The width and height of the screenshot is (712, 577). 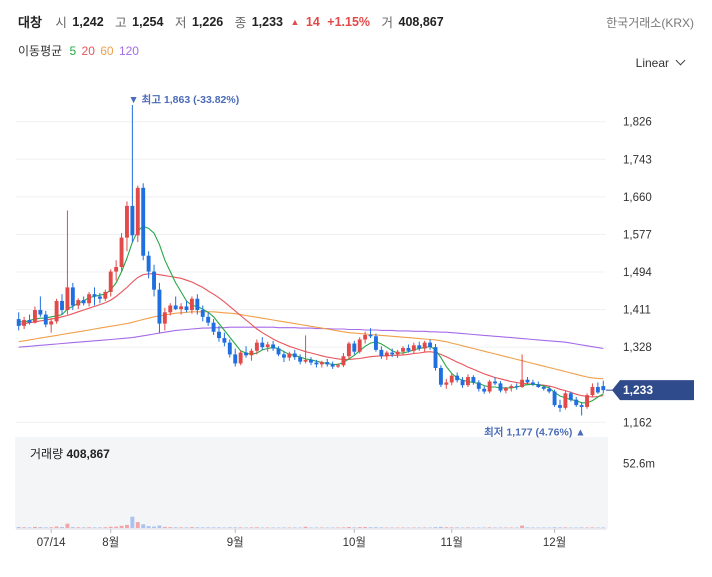 What do you see at coordinates (295, 21) in the screenshot?
I see `up-arrow-icon: ▲` at bounding box center [295, 21].